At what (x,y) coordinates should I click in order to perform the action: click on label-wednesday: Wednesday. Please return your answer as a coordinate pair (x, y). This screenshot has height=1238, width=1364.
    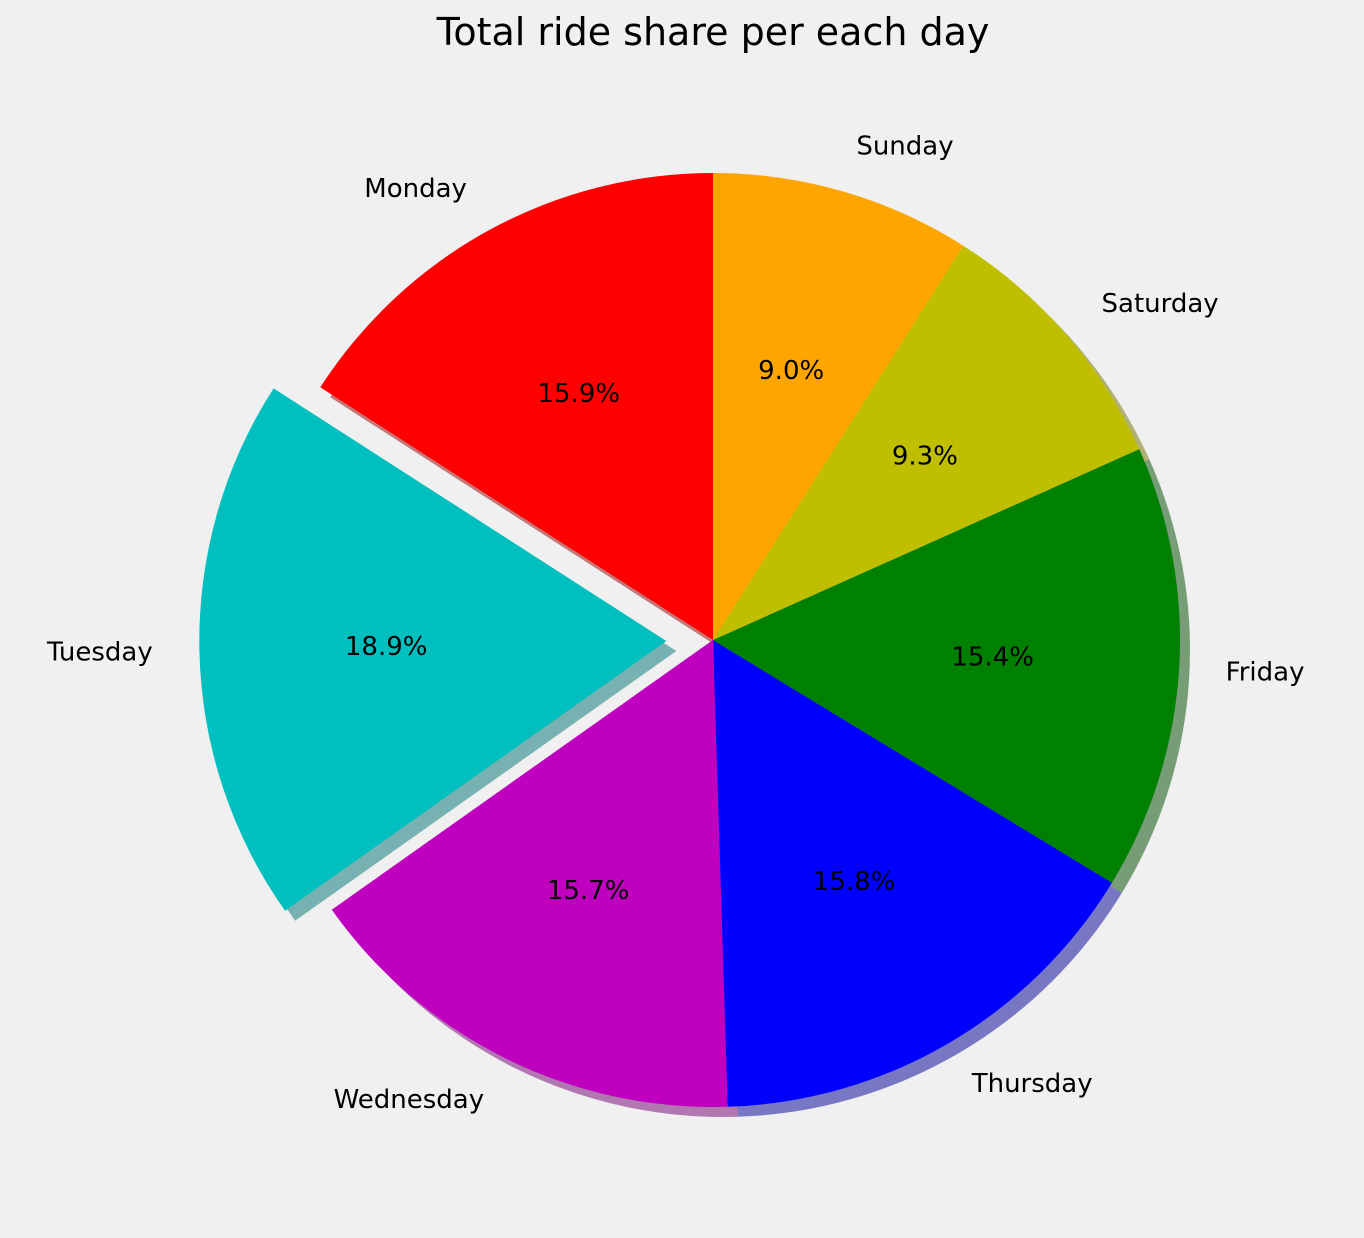
    Looking at the image, I should click on (409, 1100).